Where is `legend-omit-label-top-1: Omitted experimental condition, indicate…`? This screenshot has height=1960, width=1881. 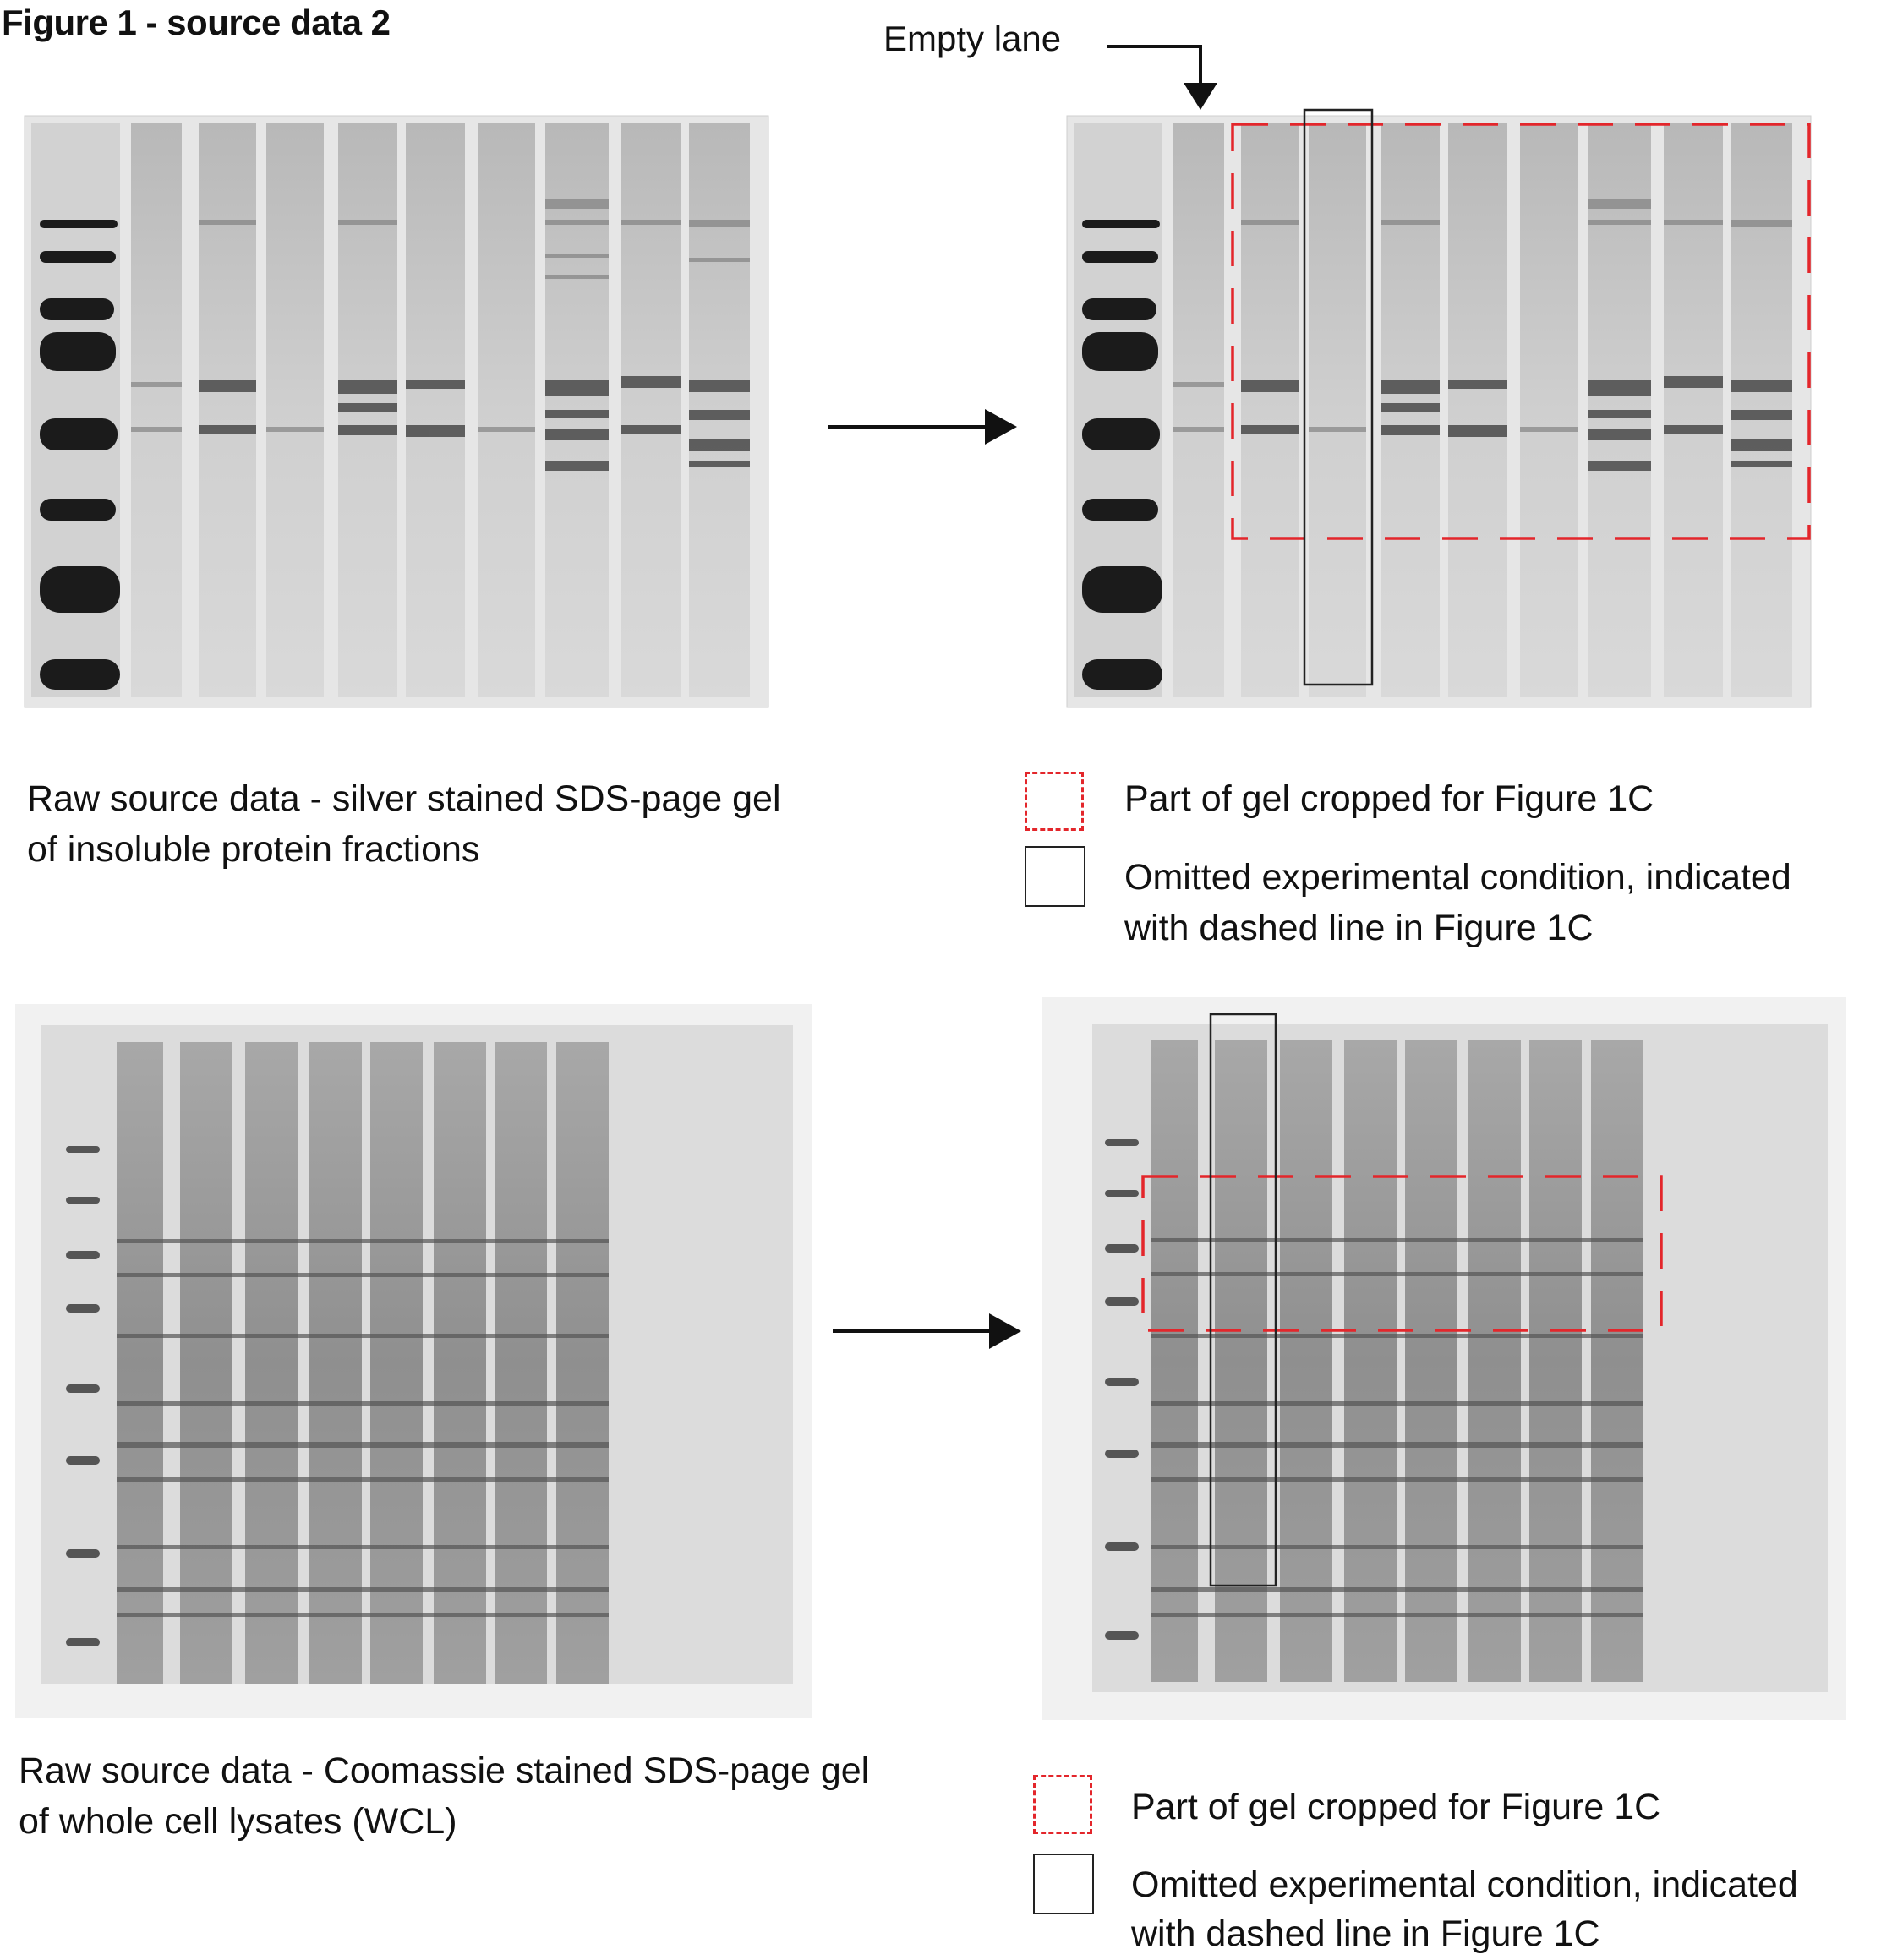 legend-omit-label-top-1: Omitted experimental condition, indicate… is located at coordinates (1458, 877).